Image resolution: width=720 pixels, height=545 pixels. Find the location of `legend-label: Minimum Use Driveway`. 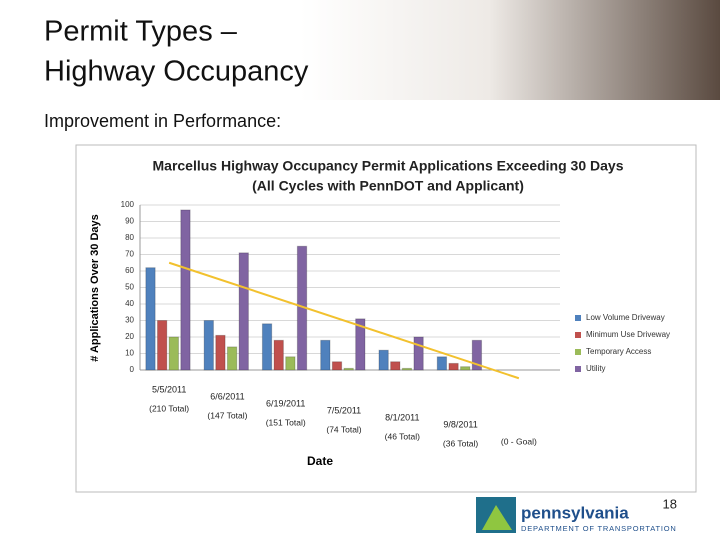

legend-label: Minimum Use Driveway is located at coordinates (628, 334).